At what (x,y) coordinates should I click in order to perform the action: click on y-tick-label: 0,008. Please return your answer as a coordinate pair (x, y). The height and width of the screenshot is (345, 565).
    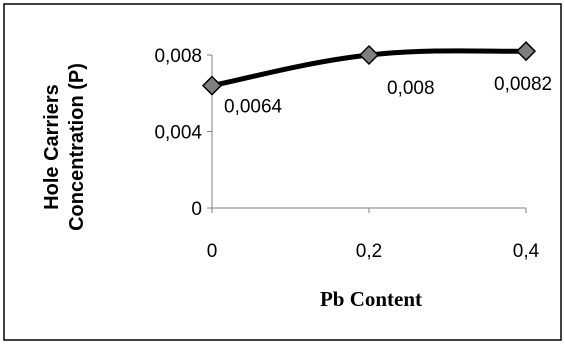
    Looking at the image, I should click on (178, 56).